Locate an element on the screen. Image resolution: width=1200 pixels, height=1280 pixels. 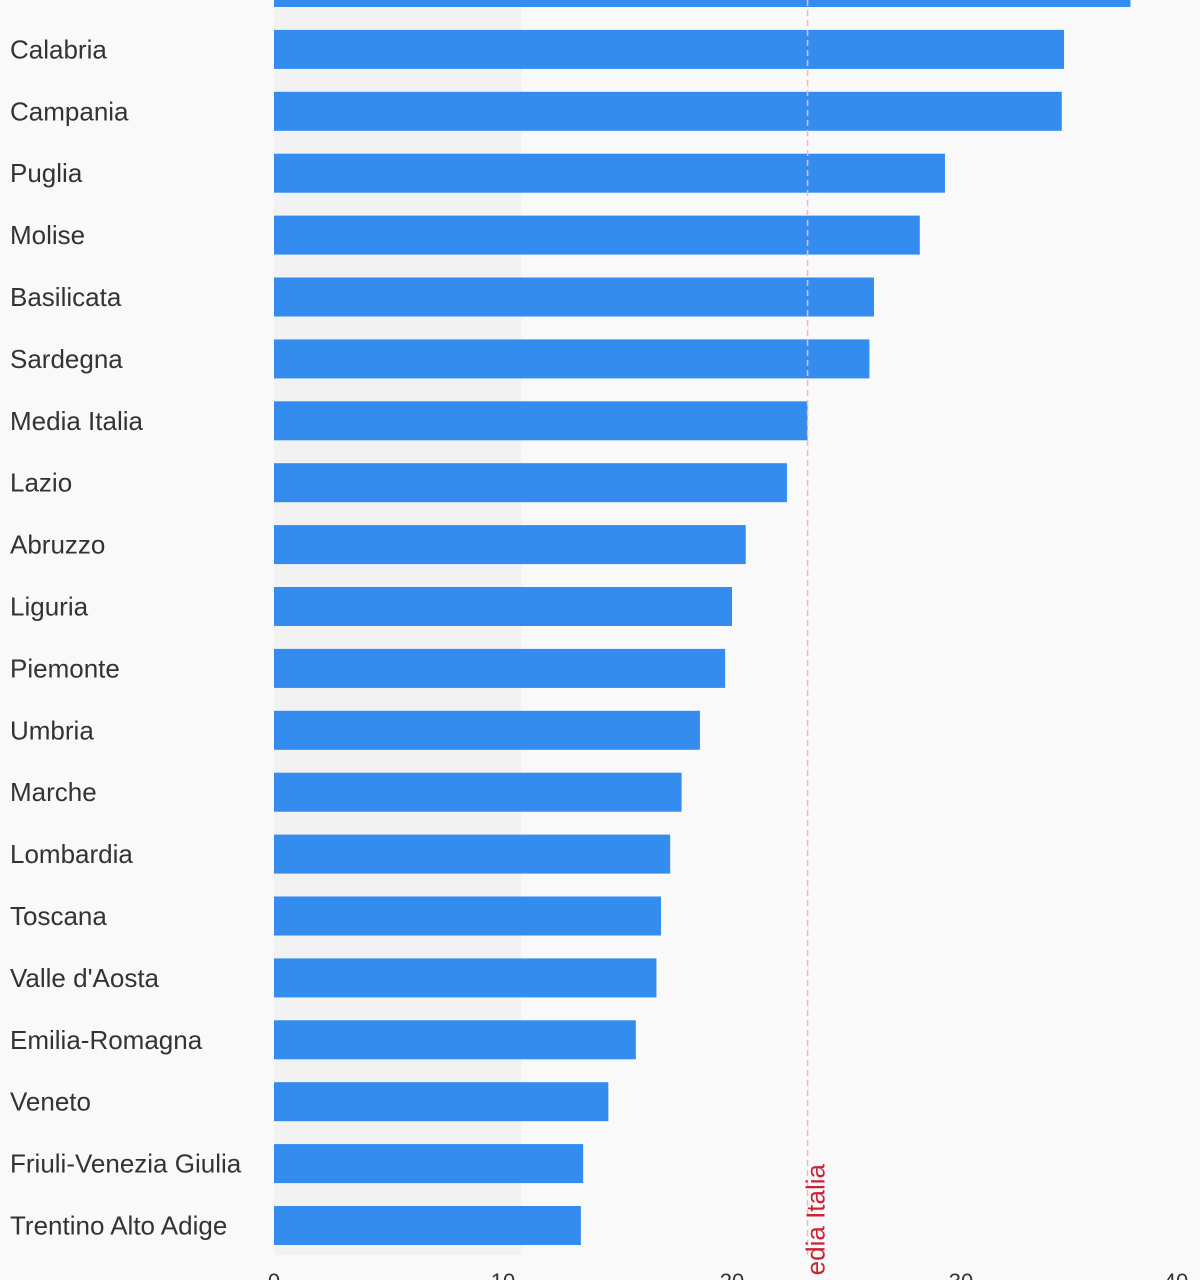
x-tick-label: 0 is located at coordinates (274, 1274).